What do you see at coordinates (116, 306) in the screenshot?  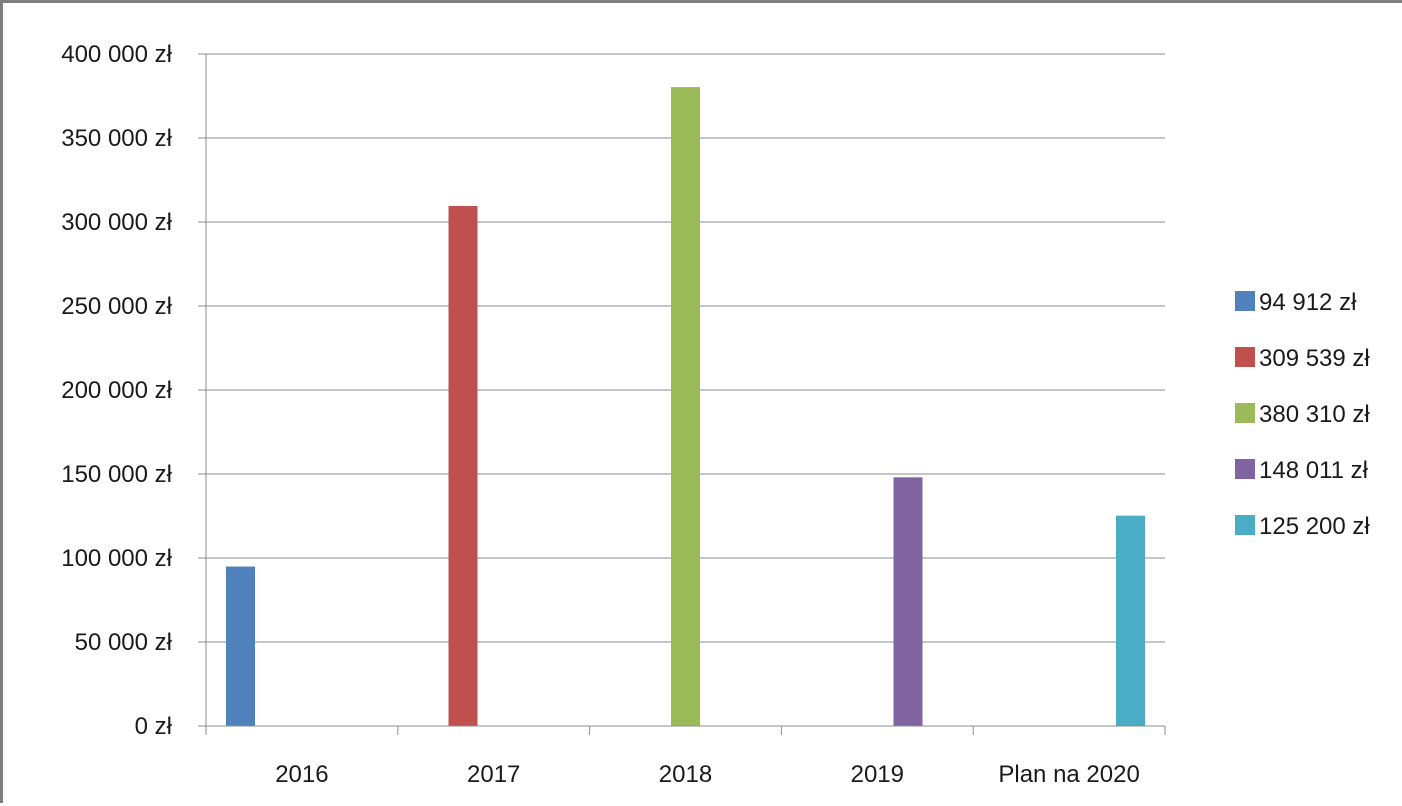 I see `y-tick-label: 250 000 zł` at bounding box center [116, 306].